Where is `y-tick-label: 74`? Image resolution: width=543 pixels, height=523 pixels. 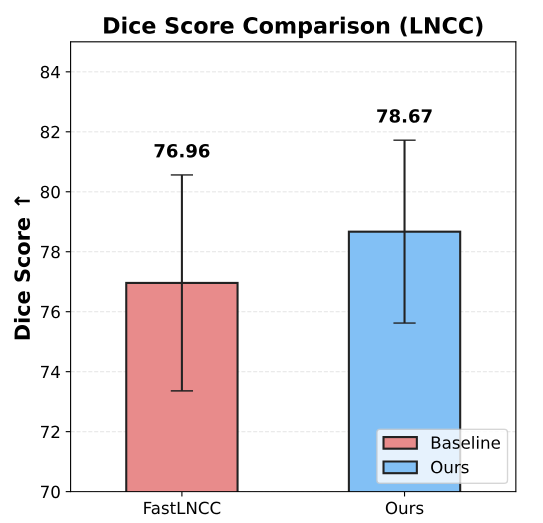
y-tick-label: 74 is located at coordinates (50, 372).